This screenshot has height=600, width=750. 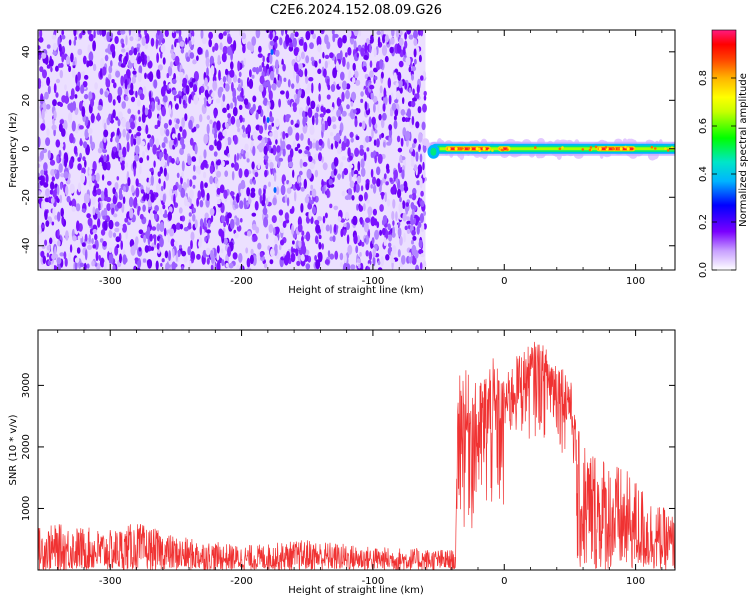 What do you see at coordinates (110, 281) in the screenshot?
I see `spectrogram-xtick-label: -300` at bounding box center [110, 281].